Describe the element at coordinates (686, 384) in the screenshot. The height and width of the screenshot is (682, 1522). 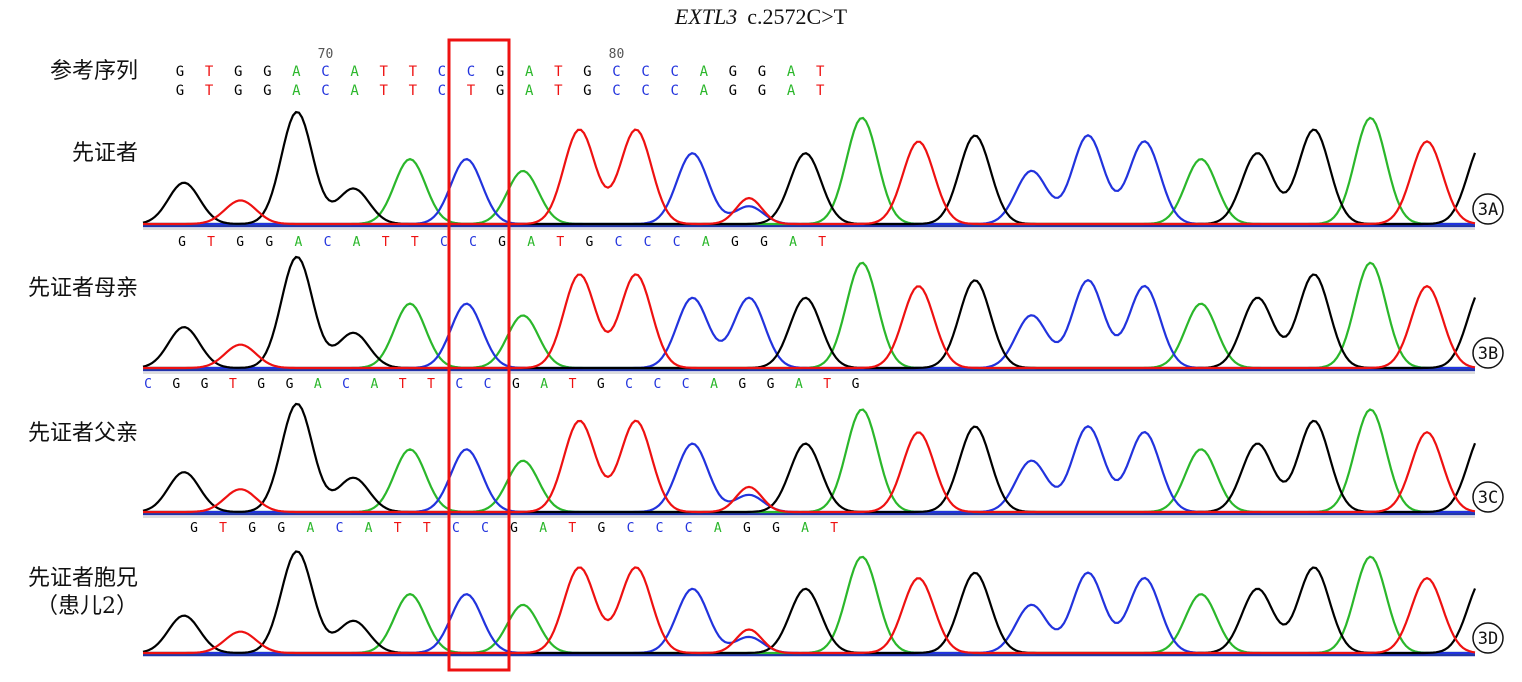
I see `track-call-1-19: C` at that location.